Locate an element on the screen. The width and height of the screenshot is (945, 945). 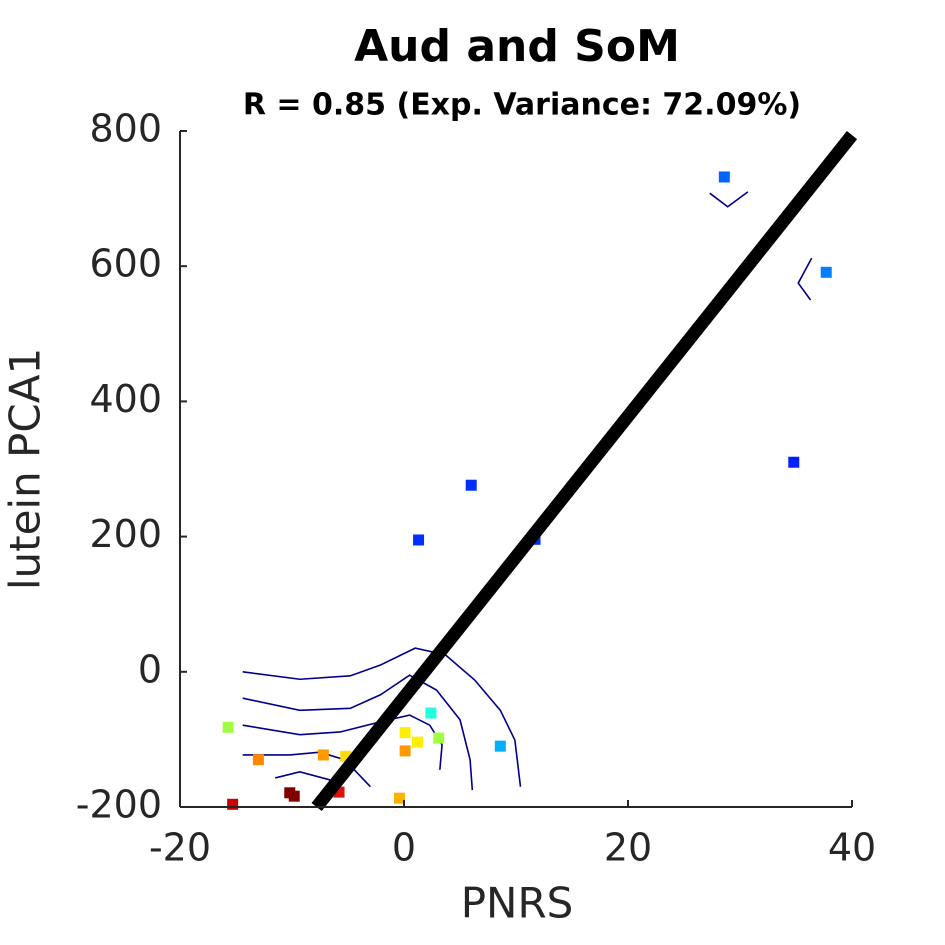
y-tick-label: -200 is located at coordinates (119, 805).